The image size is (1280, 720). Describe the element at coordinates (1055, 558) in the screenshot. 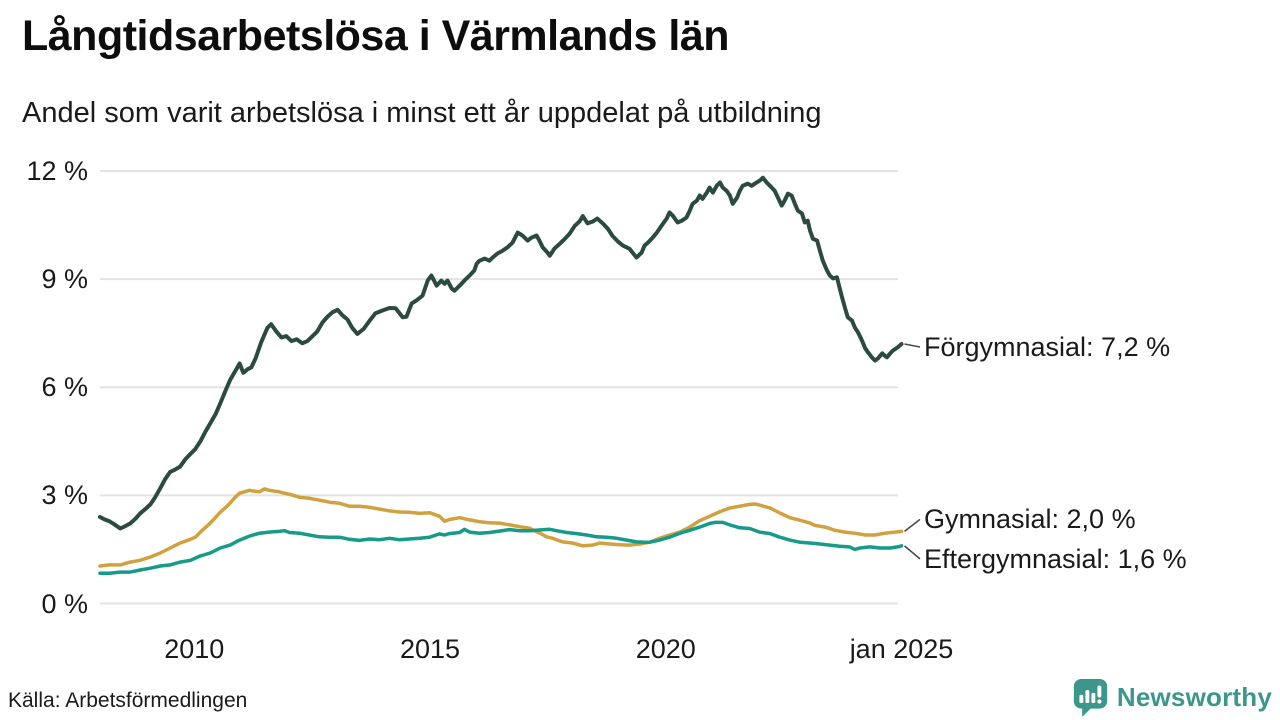

I see `series-label-eftergymnasial: Eftergymnasial: 1,6 %` at that location.